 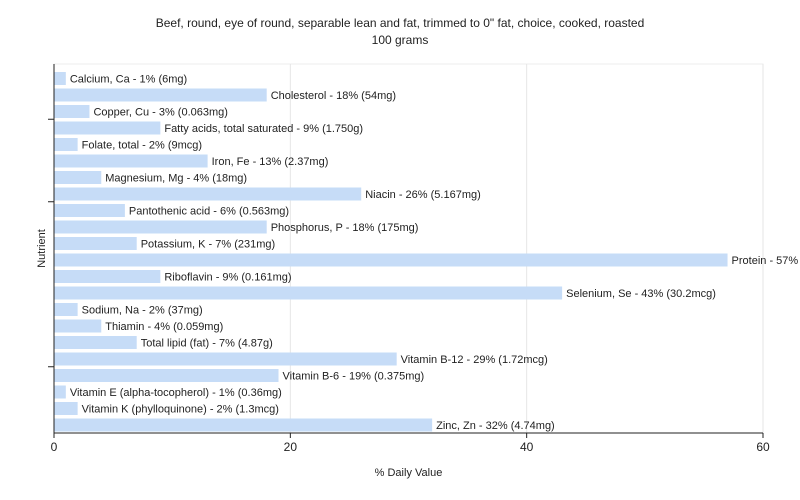 What do you see at coordinates (474, 360) in the screenshot?
I see `bar-label: Vitamin B-12 - 29% (1.72mcg)` at bounding box center [474, 360].